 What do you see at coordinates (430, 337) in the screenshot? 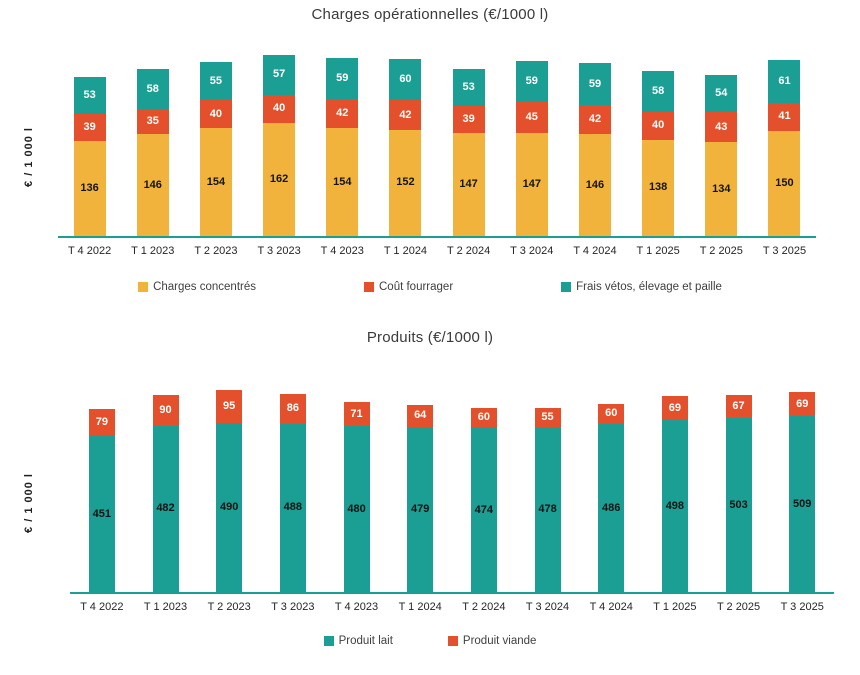
I see `chart-title: Produits (€/1000 l)` at bounding box center [430, 337].